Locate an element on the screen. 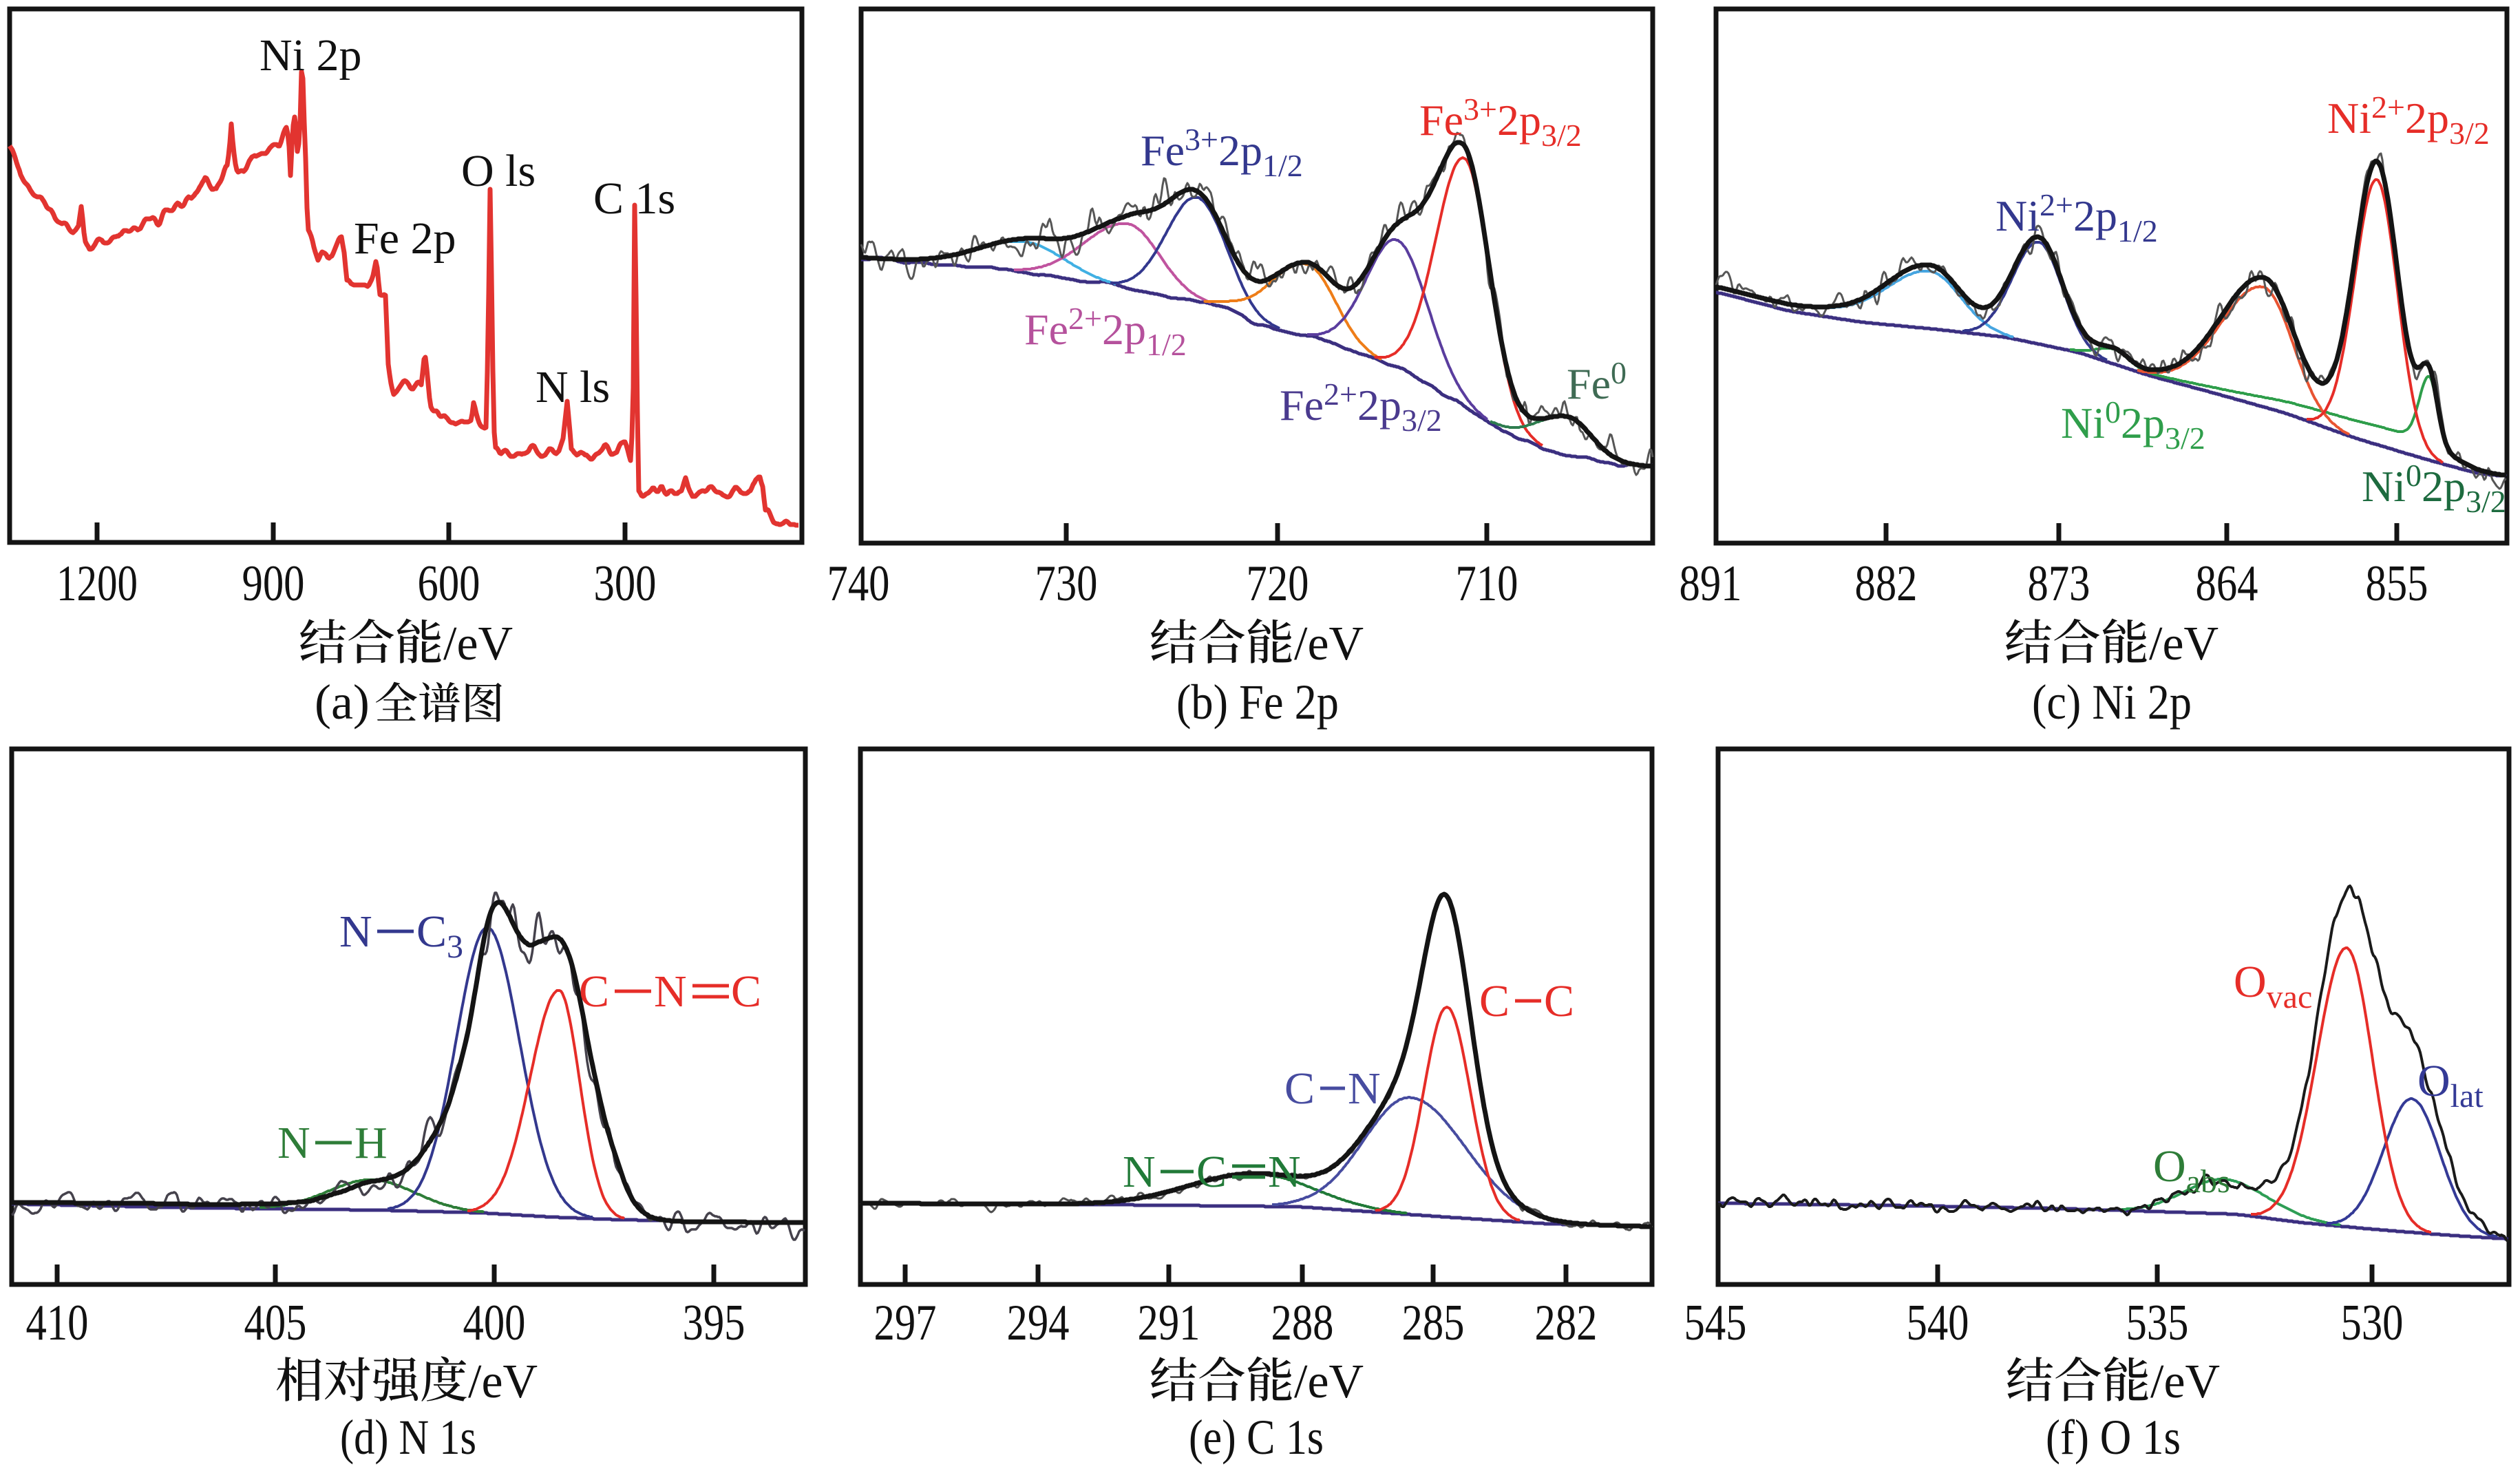 This screenshot has width=2520, height=1471. svg-text: 282 is located at coordinates (1566, 1323).